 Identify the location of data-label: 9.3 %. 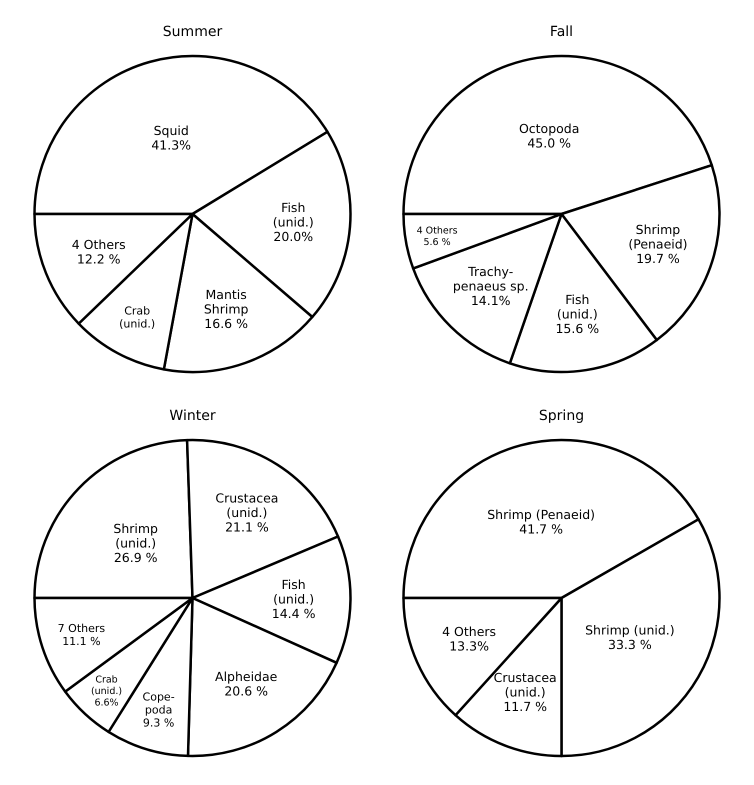
(158, 723).